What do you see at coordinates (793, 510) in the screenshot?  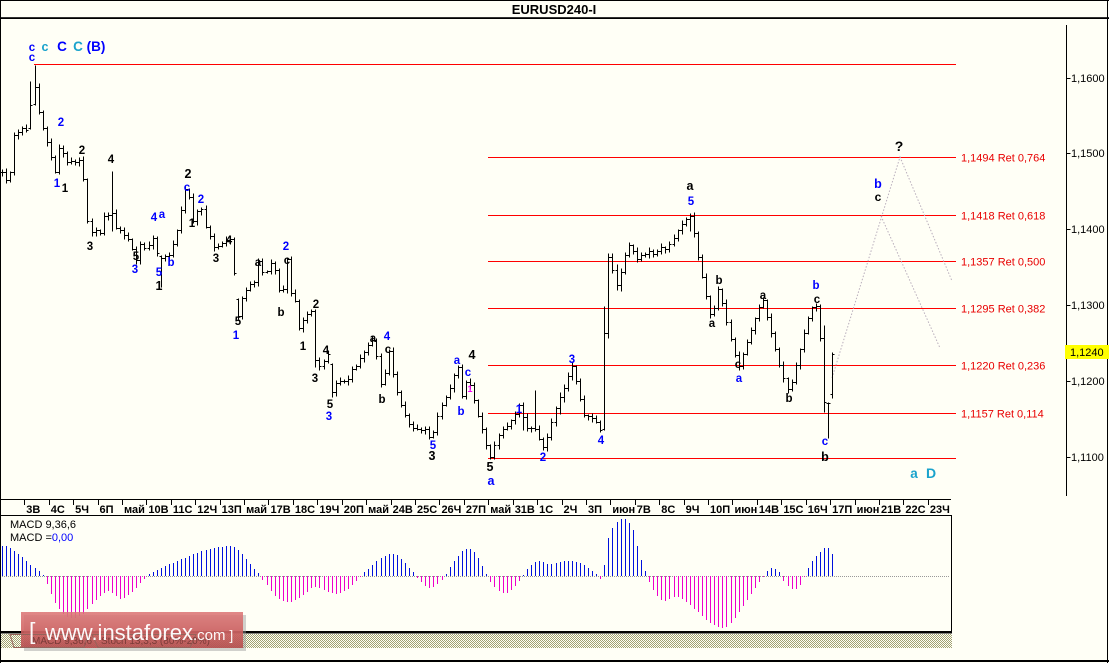 I see `svg-text: 15С` at bounding box center [793, 510].